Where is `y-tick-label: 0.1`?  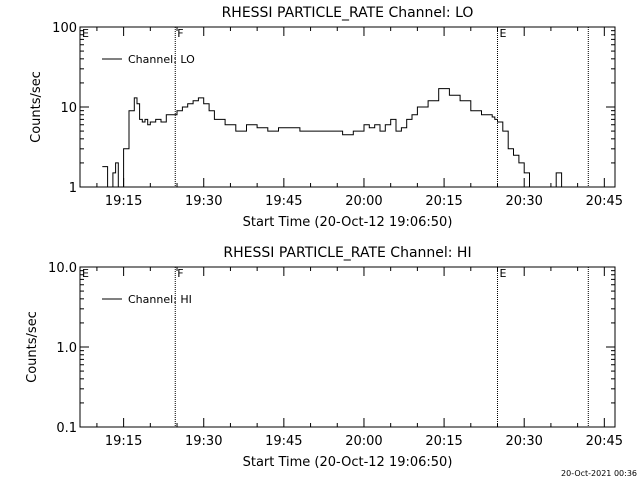
y-tick-label: 0.1 is located at coordinates (66, 428).